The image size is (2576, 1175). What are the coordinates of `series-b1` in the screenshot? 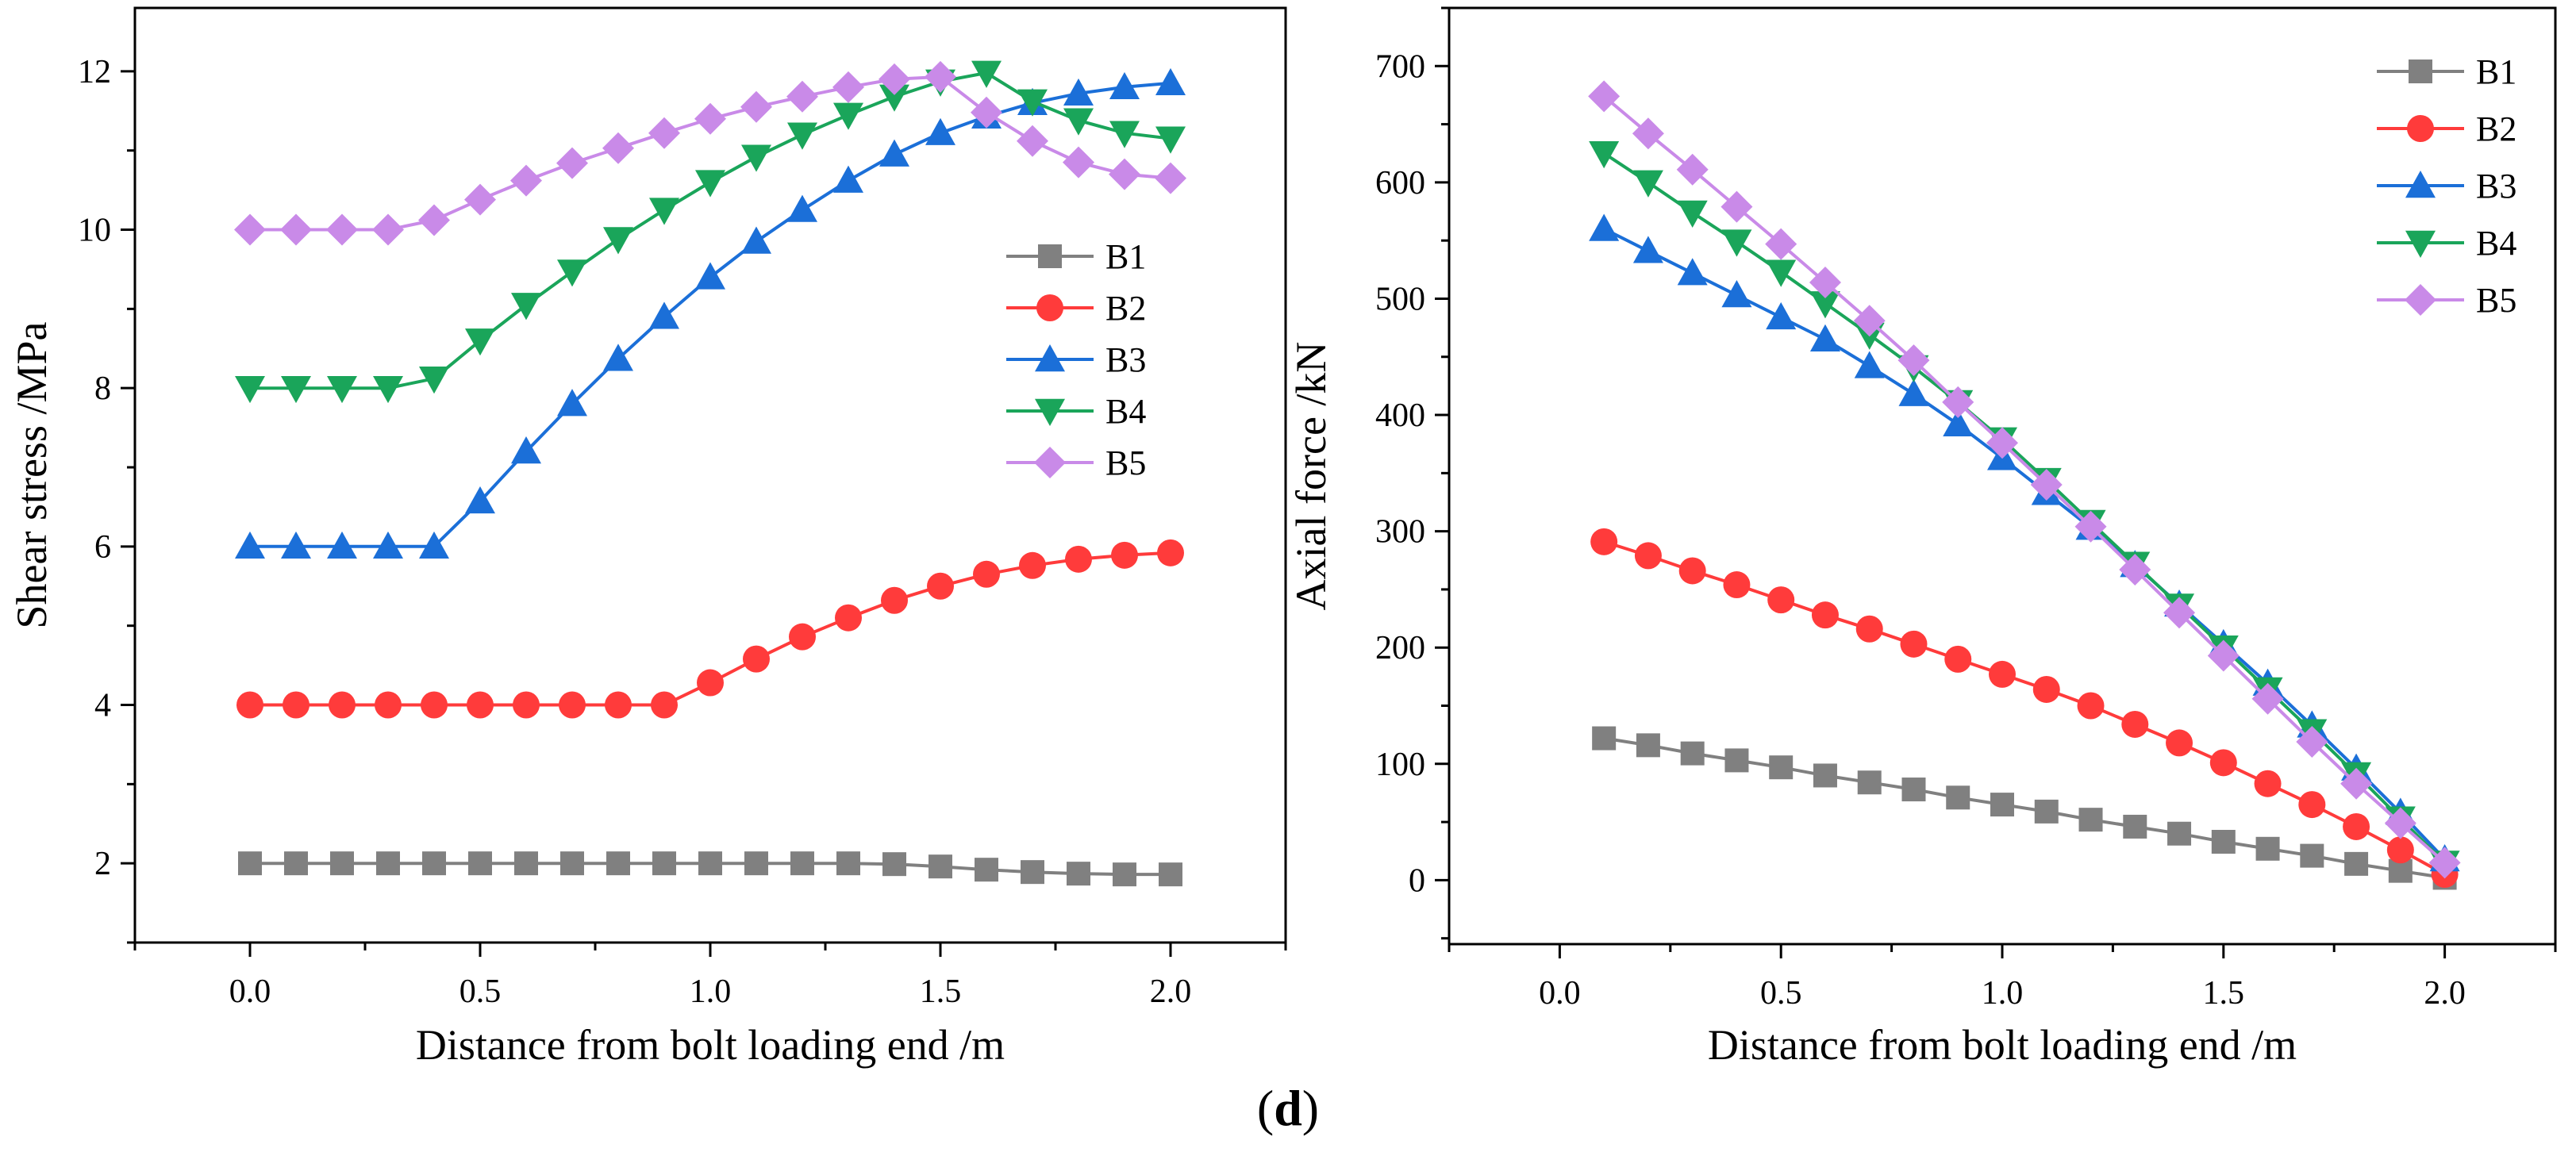 It's located at (710, 869).